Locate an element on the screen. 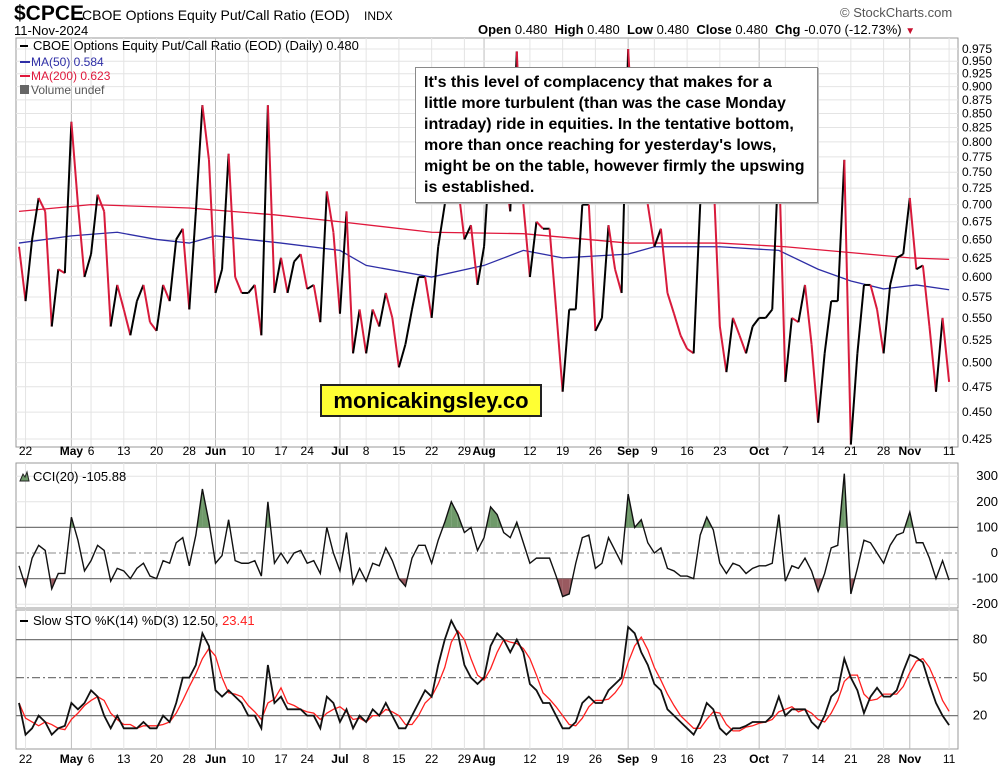  y-tick-label: 0.475 is located at coordinates (977, 387).